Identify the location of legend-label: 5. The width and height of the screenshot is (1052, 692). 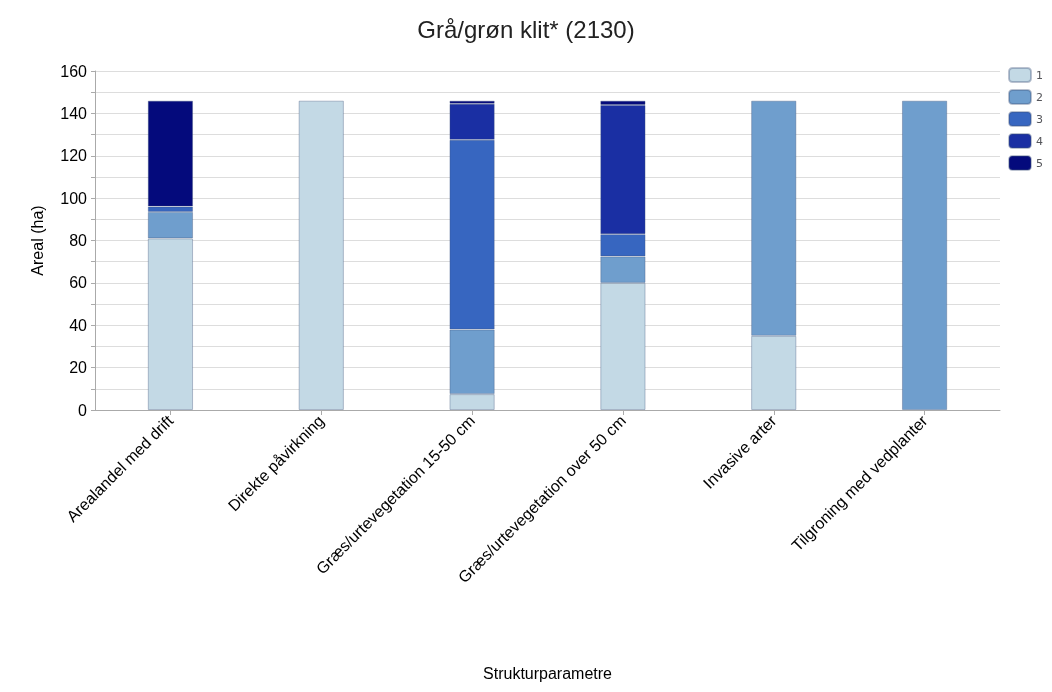
(1039, 163).